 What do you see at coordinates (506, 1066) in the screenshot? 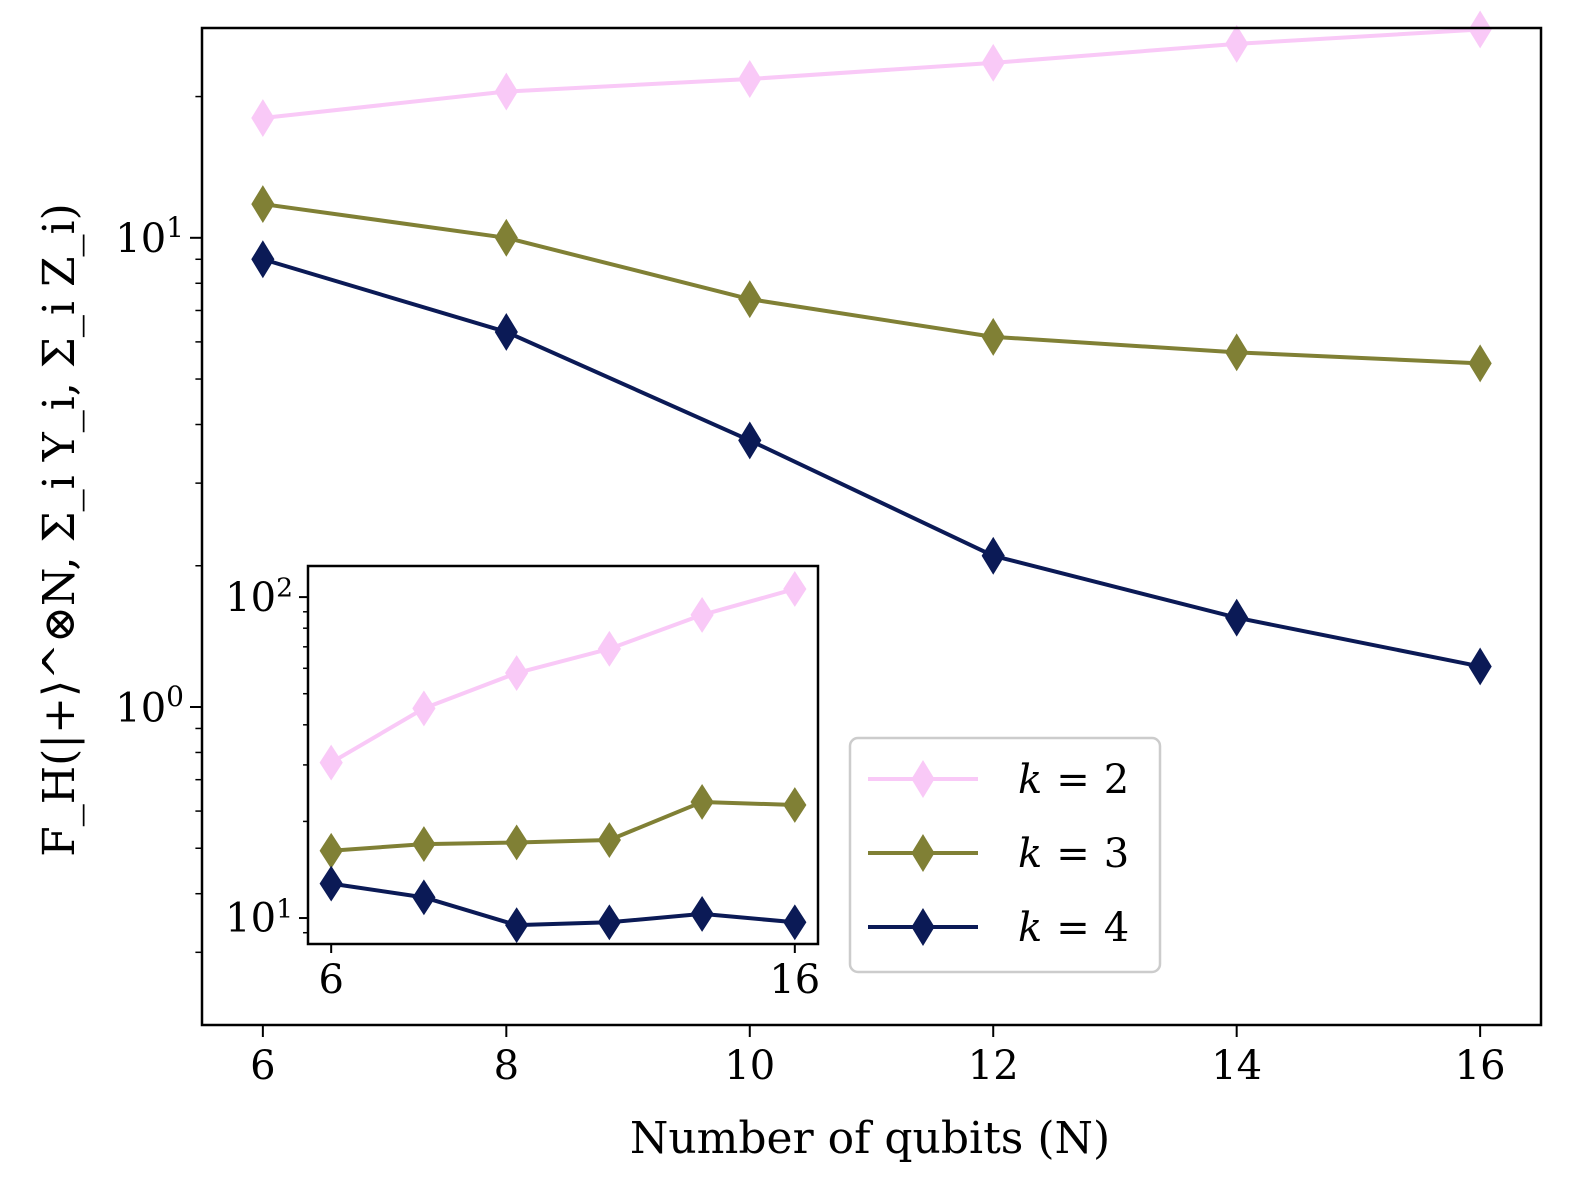
I see `main-x-tick-label: 8` at bounding box center [506, 1066].